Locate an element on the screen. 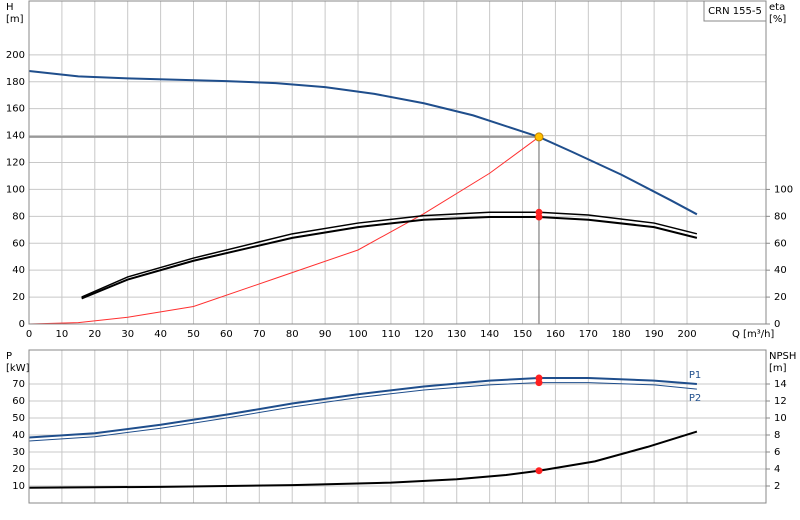  x-tick-label: 60 is located at coordinates (226, 334).